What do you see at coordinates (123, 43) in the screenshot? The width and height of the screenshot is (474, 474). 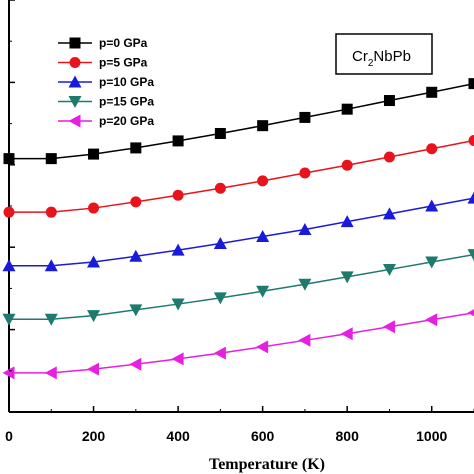 I see `legend-label: p=0 GPa` at bounding box center [123, 43].